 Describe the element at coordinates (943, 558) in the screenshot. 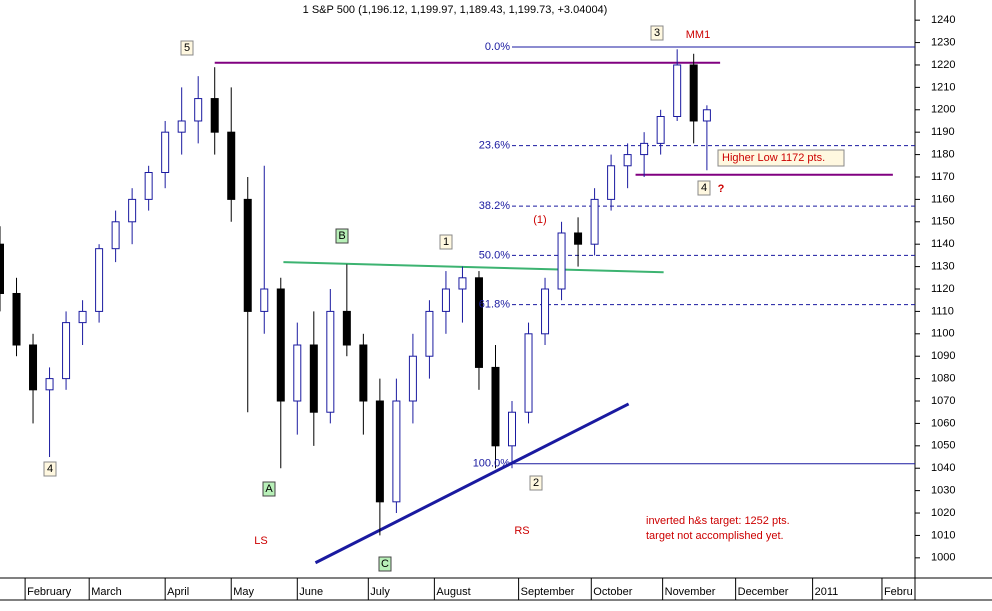

I see `y-tick-label: 1000` at that location.